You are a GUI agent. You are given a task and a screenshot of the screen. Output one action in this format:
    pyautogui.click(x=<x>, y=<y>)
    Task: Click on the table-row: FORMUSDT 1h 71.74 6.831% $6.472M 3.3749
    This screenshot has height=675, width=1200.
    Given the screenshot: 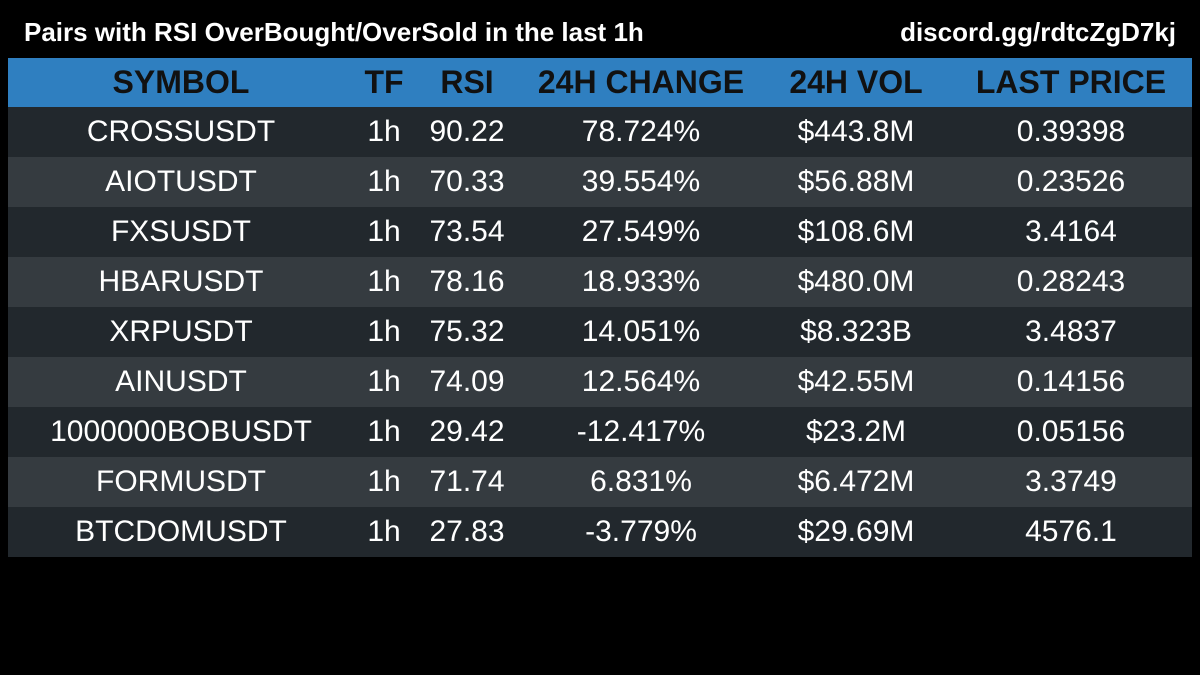 What is the action you would take?
    pyautogui.click(x=600, y=482)
    